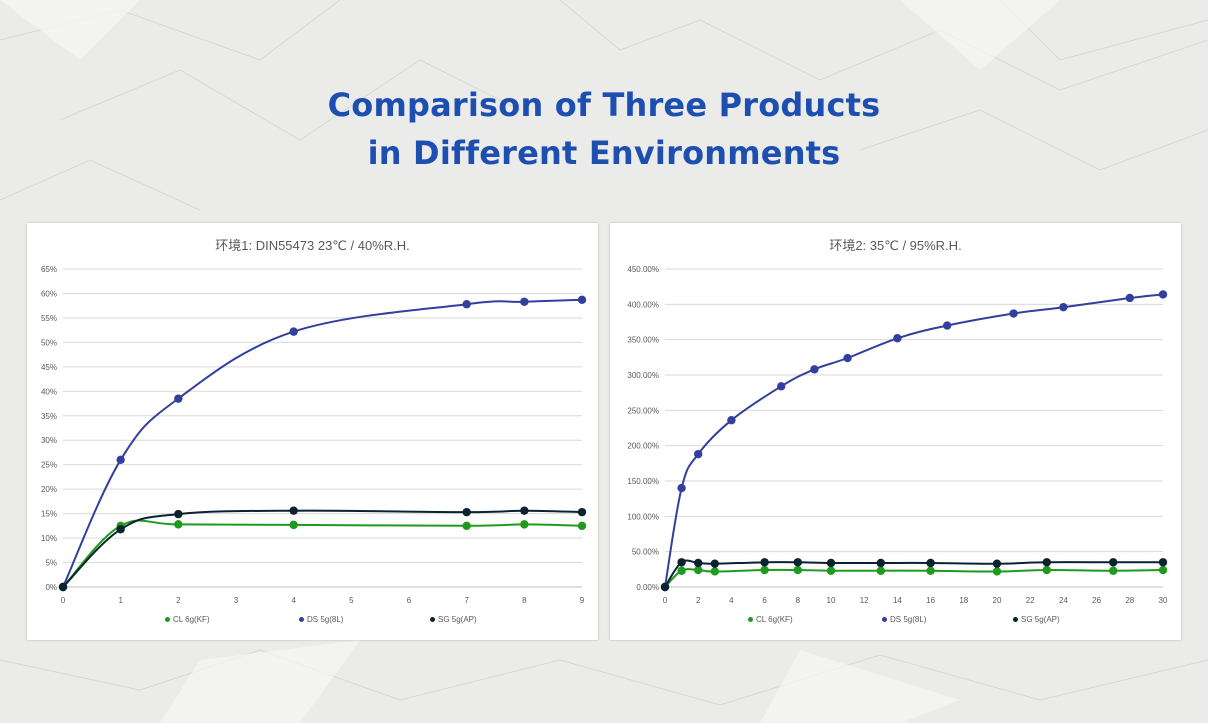 This screenshot has width=1208, height=723. Describe the element at coordinates (49, 538) in the screenshot. I see `chart-1-y-tick-label: 10%` at that location.